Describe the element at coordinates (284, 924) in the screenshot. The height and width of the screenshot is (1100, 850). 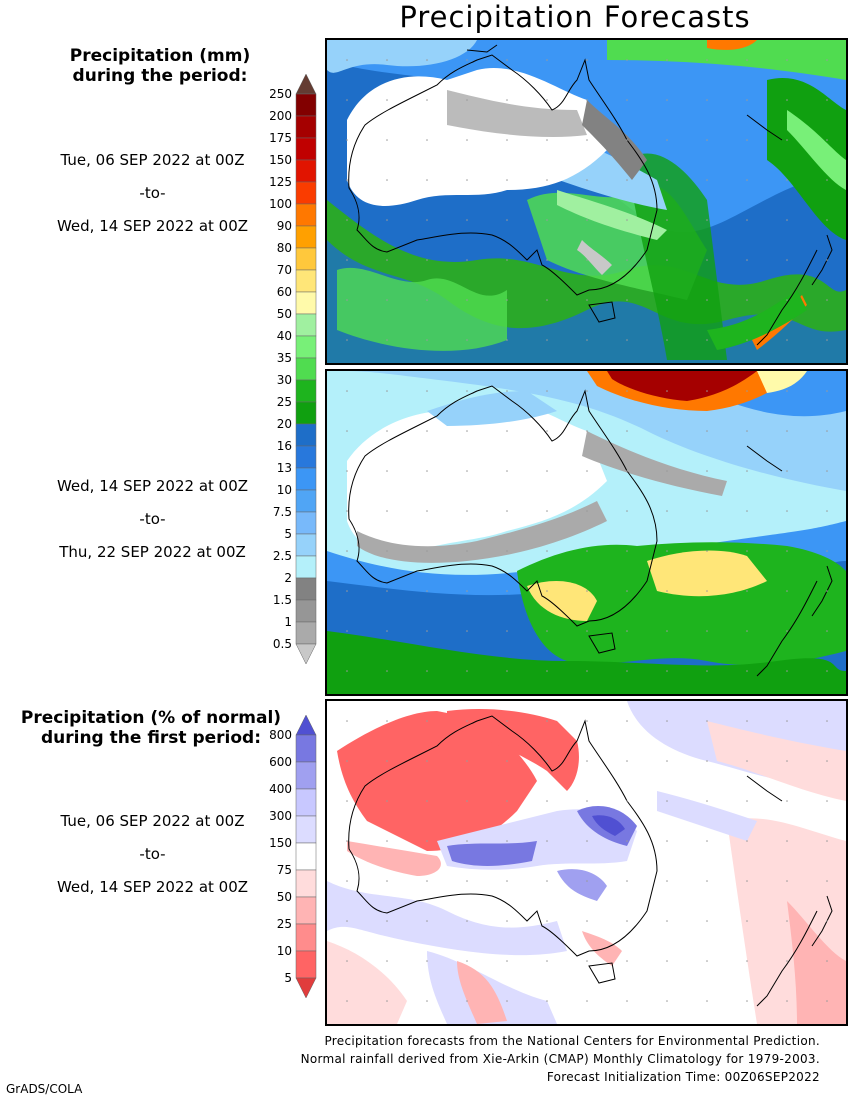
I see `pct-scale-tick-label: 25` at that location.